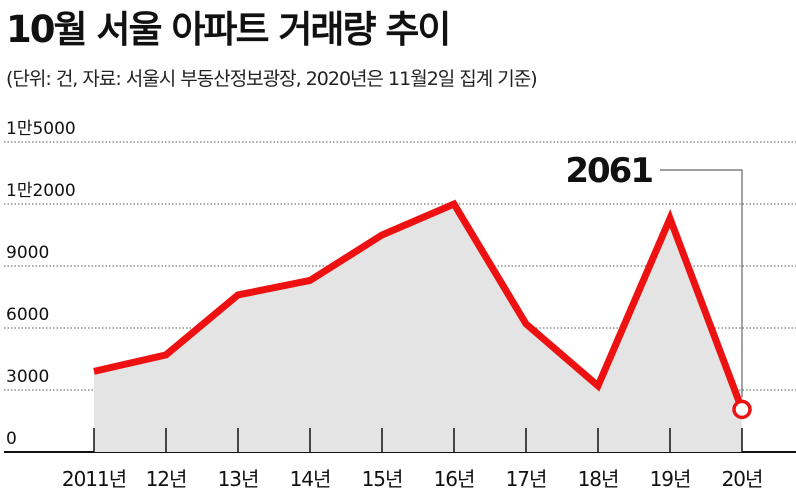 The height and width of the screenshot is (494, 796). Describe the element at coordinates (41, 191) in the screenshot. I see `y-tick-label: 1만2000` at that location.